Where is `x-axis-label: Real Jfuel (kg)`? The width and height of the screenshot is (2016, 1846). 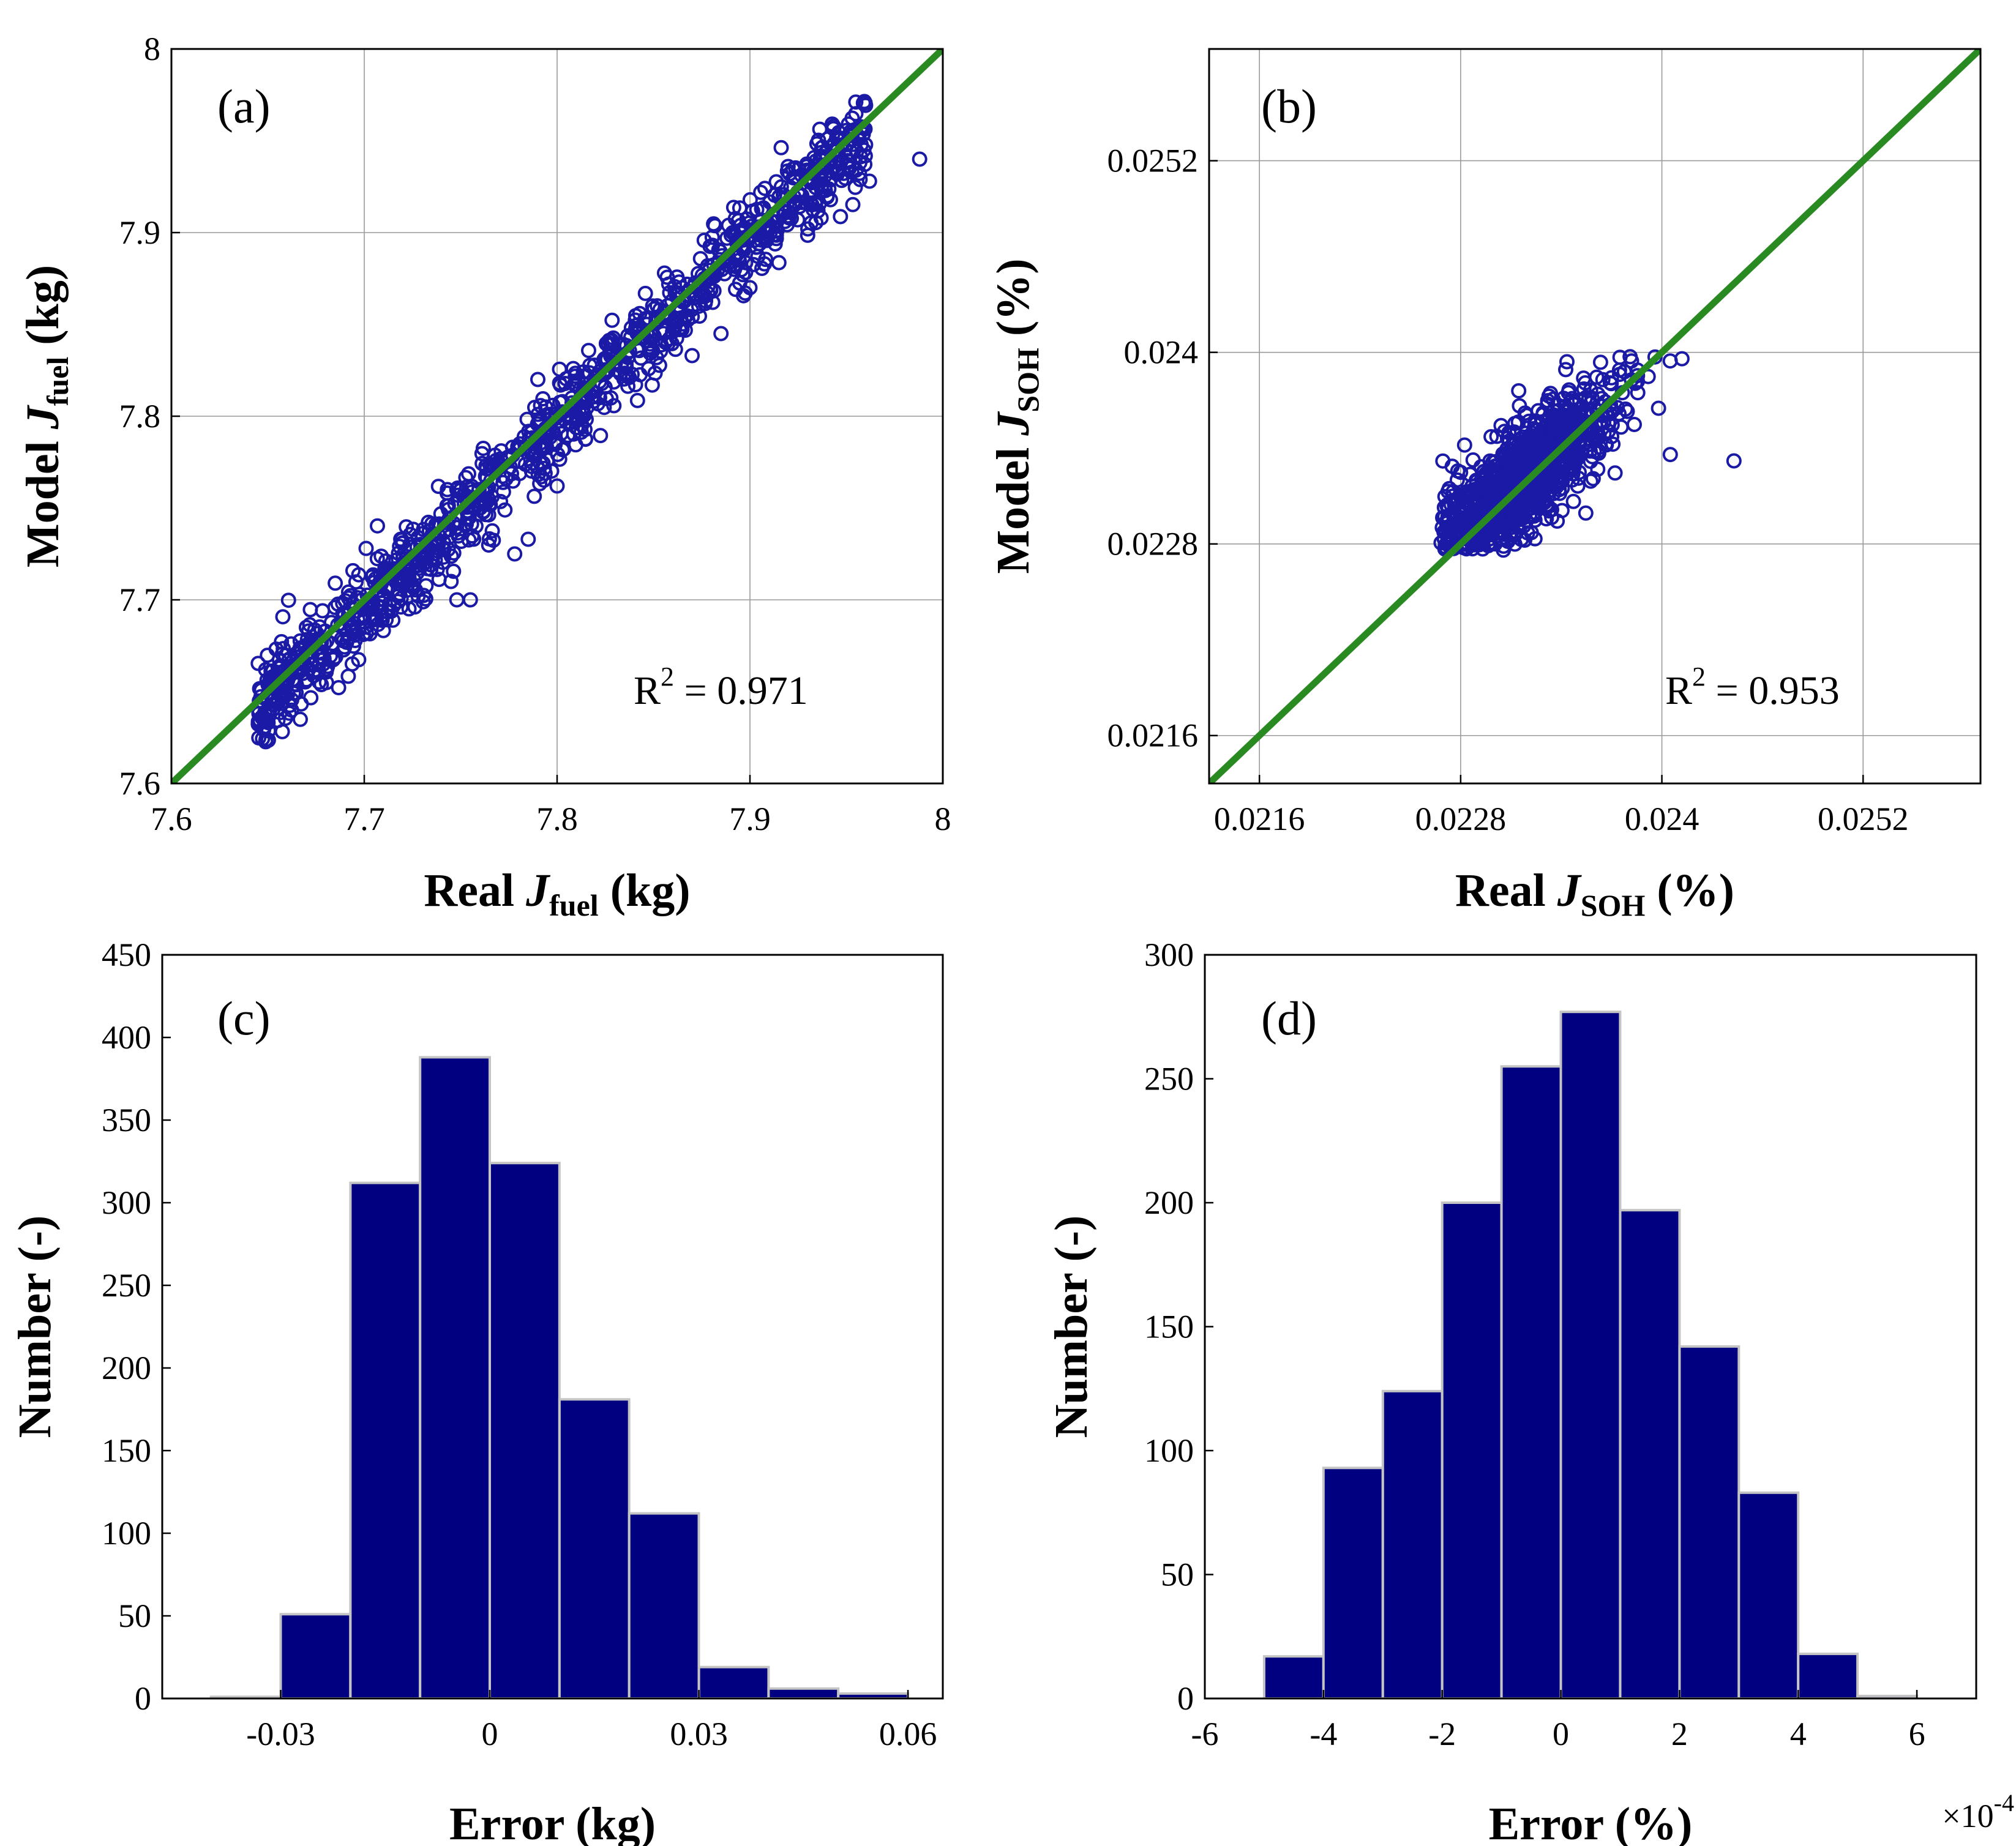 x-axis-label: Real Jfuel (kg) is located at coordinates (557, 893).